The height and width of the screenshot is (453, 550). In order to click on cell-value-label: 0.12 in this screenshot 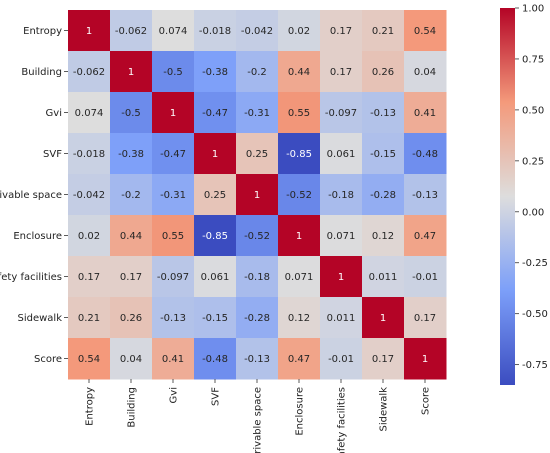, I will do `click(383, 236)`.